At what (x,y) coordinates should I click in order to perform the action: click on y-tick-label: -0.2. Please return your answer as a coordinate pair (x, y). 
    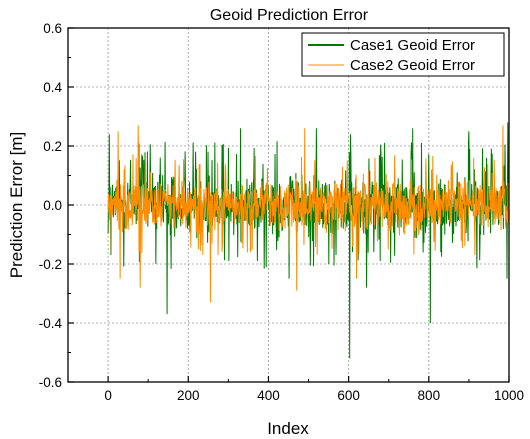
    Looking at the image, I should click on (50, 264).